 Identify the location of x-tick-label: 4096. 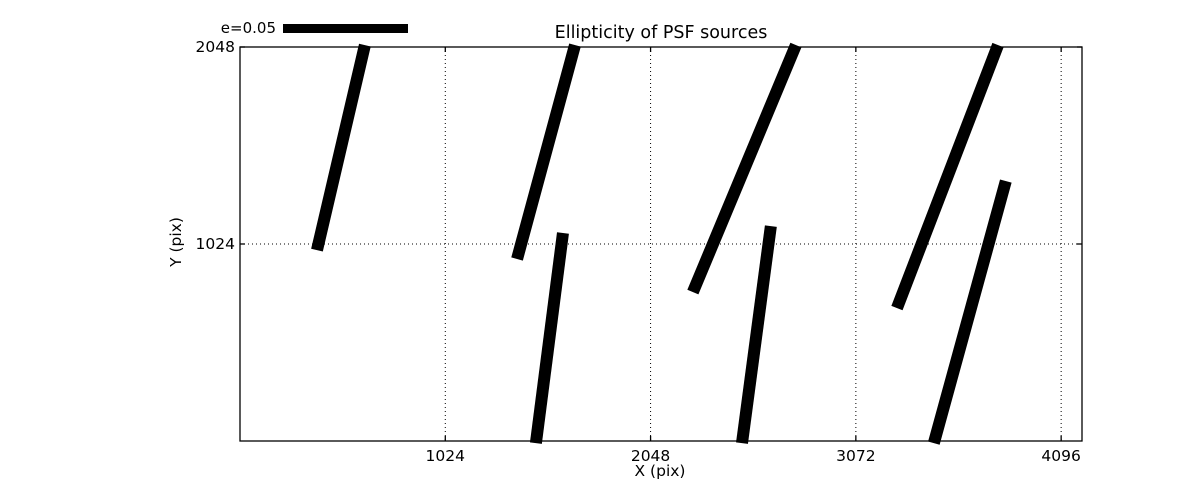
(1061, 456).